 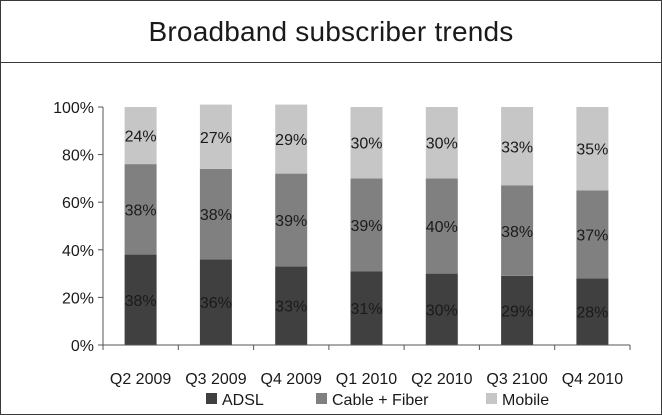 What do you see at coordinates (78, 156) in the screenshot?
I see `y-tick-label: 80%` at bounding box center [78, 156].